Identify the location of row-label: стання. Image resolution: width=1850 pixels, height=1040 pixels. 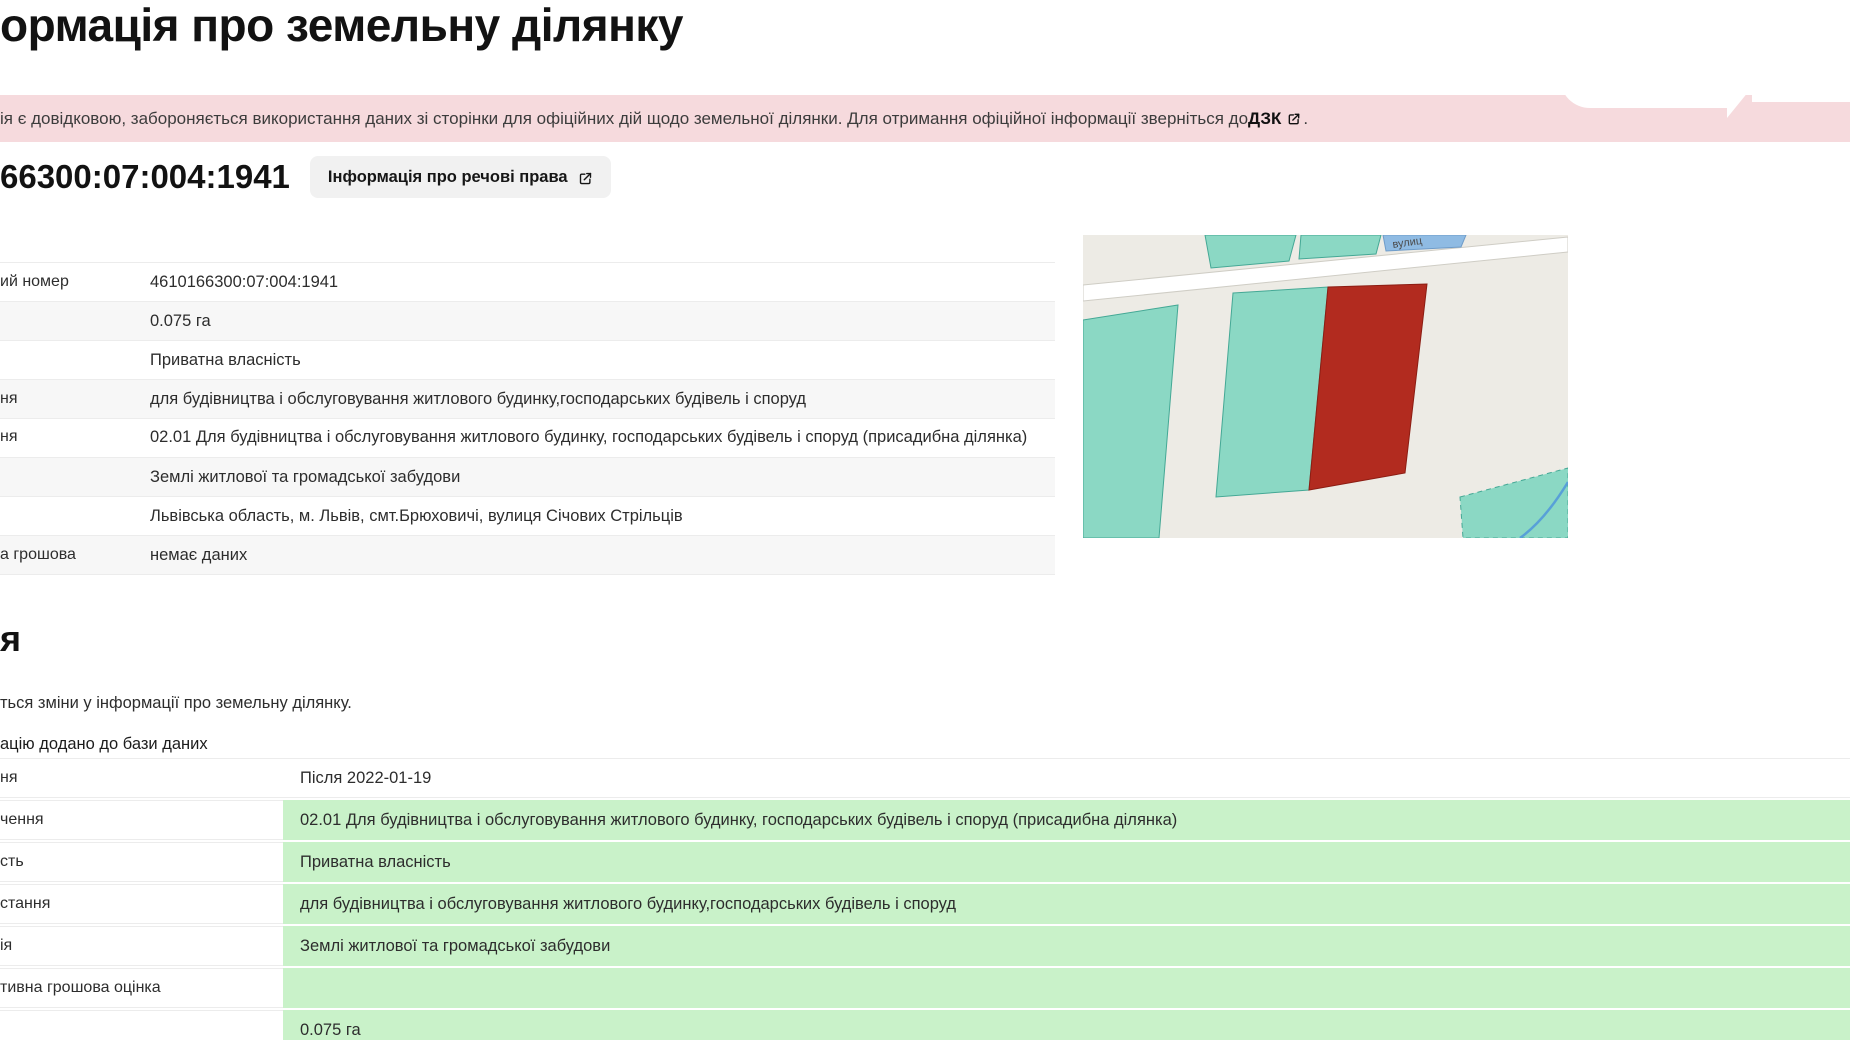
(141, 904).